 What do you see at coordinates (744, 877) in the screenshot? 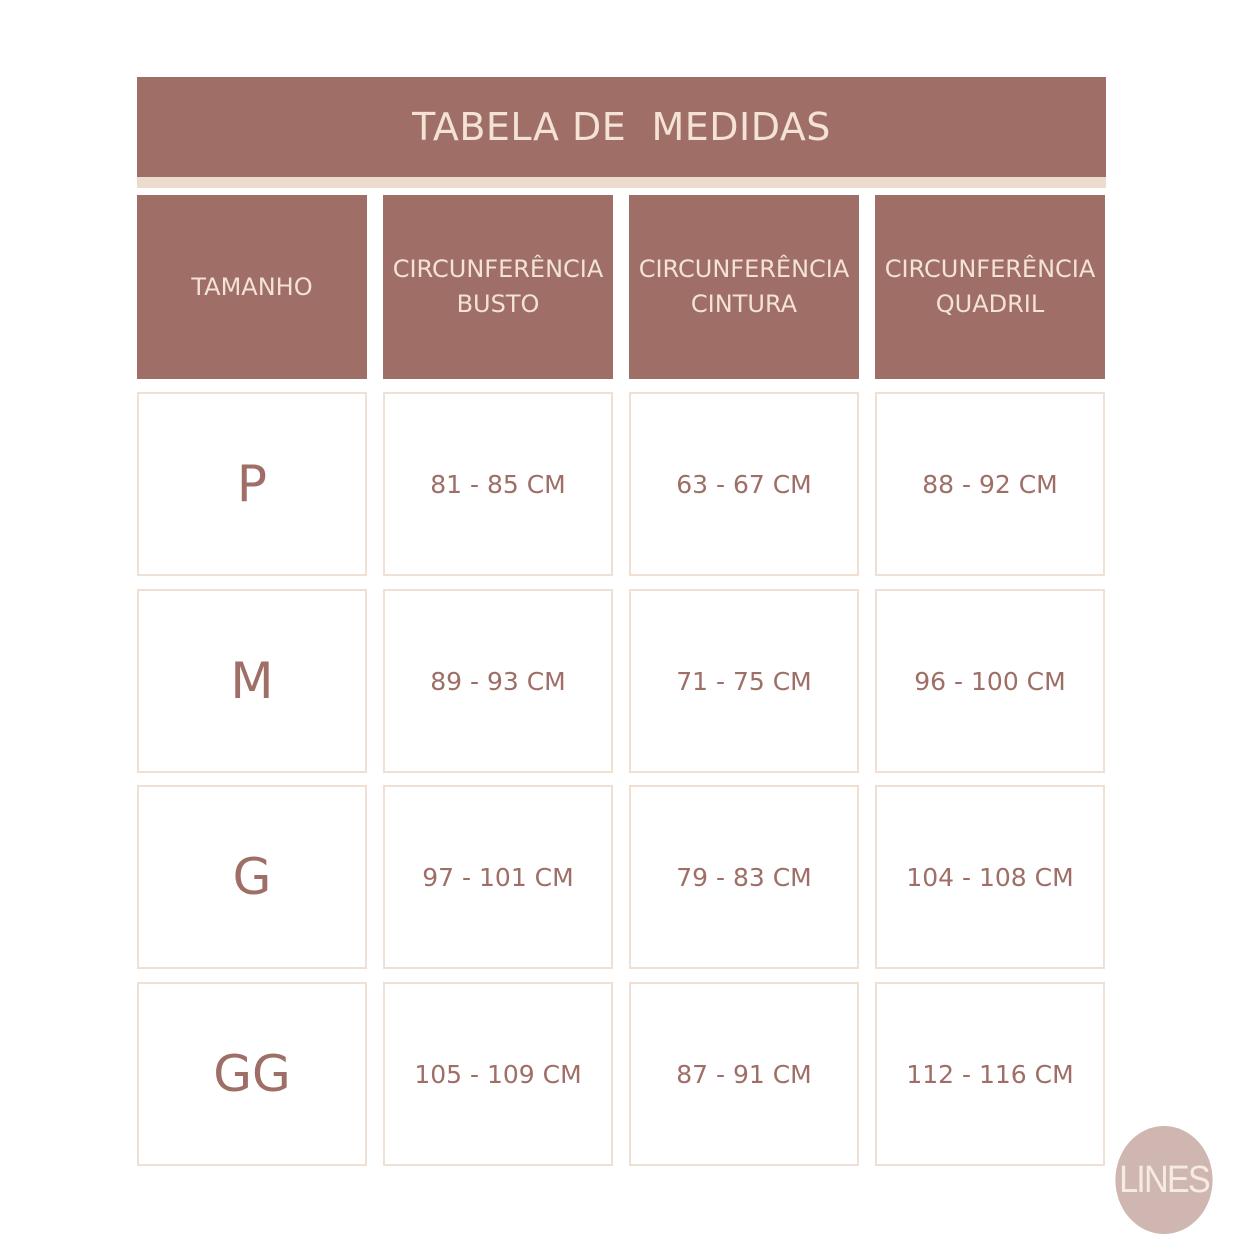
I see `measurement-cell: 79 - 83 CM` at bounding box center [744, 877].